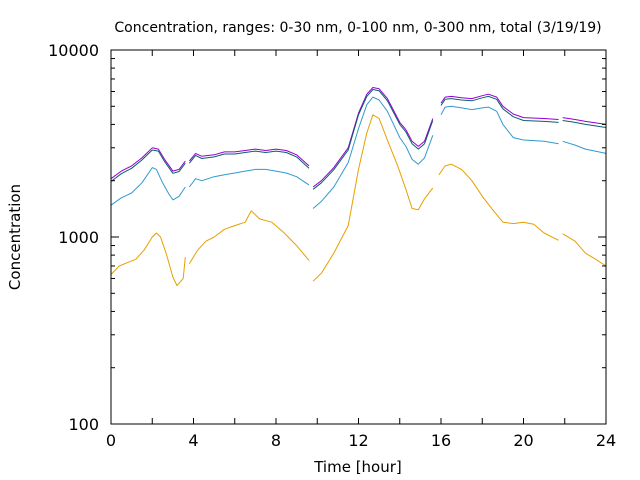 This screenshot has width=640, height=480. What do you see at coordinates (276, 440) in the screenshot?
I see `x-tick-label: 8` at bounding box center [276, 440].